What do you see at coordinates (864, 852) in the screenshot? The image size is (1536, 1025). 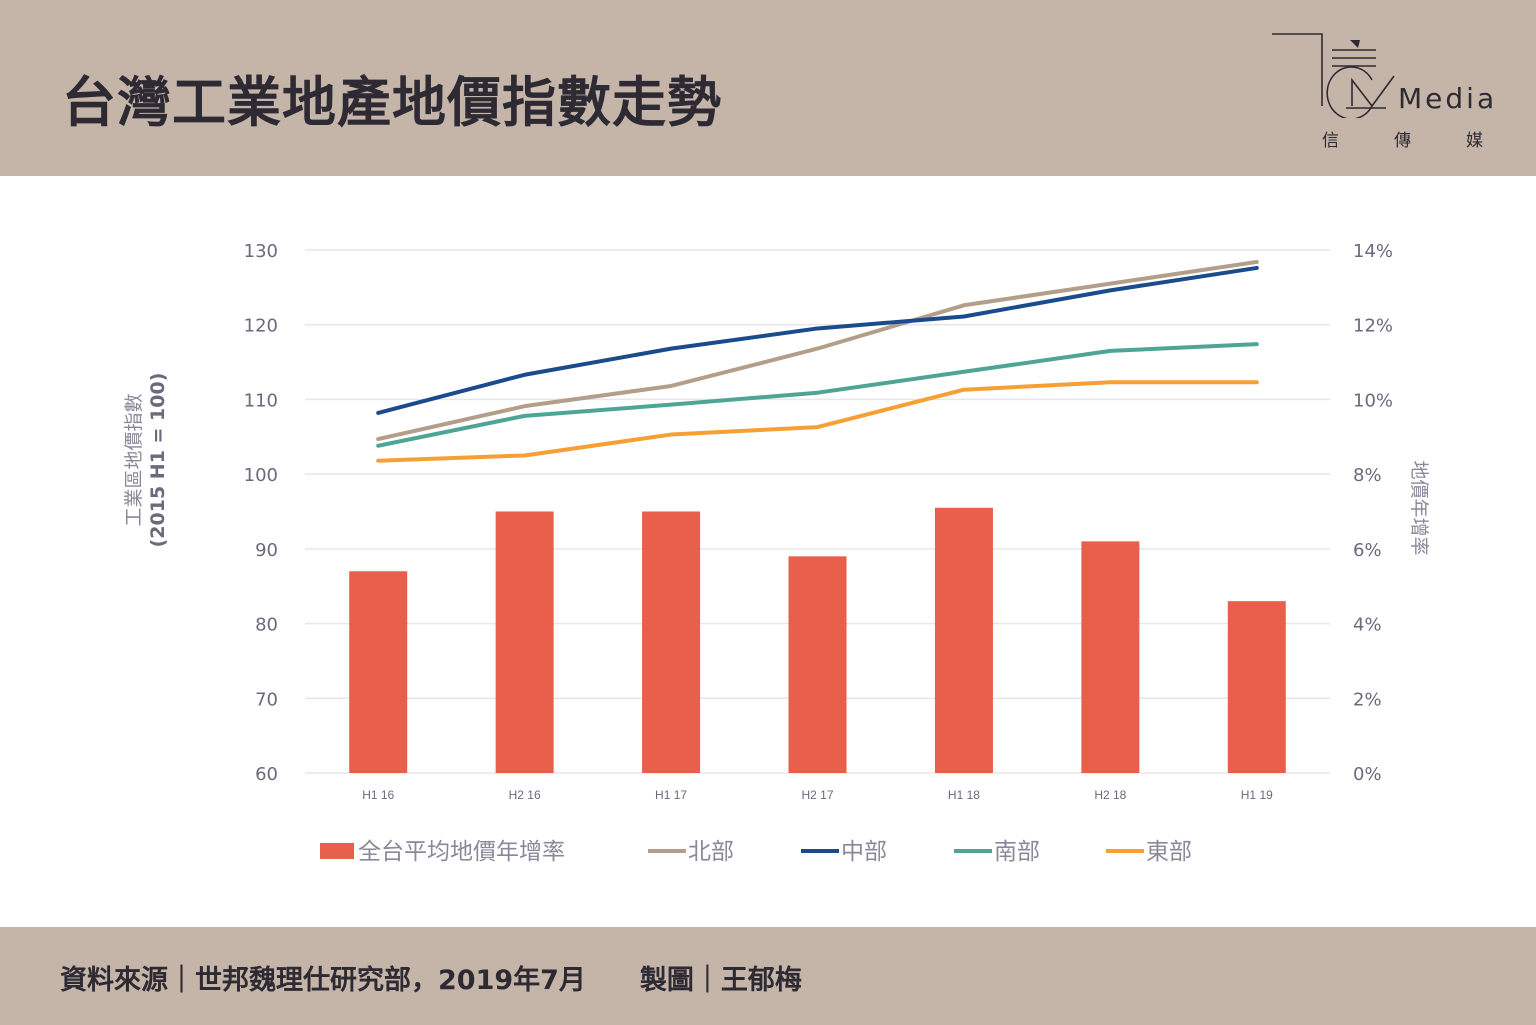 I see `legend-label-central: 中部` at bounding box center [864, 852].